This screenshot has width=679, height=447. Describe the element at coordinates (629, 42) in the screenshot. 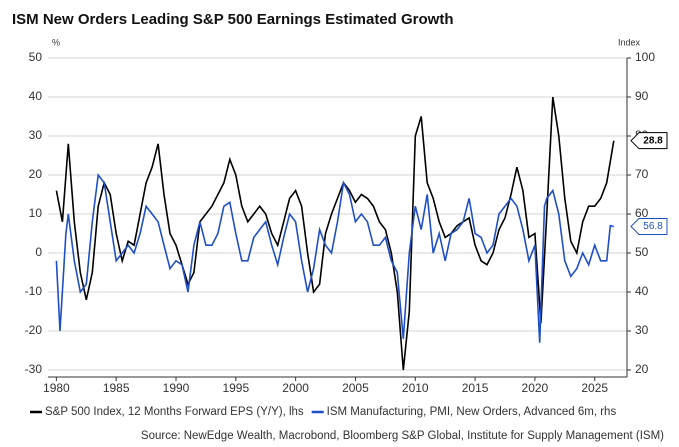

I see `y2-axis-unit: Index` at that location.